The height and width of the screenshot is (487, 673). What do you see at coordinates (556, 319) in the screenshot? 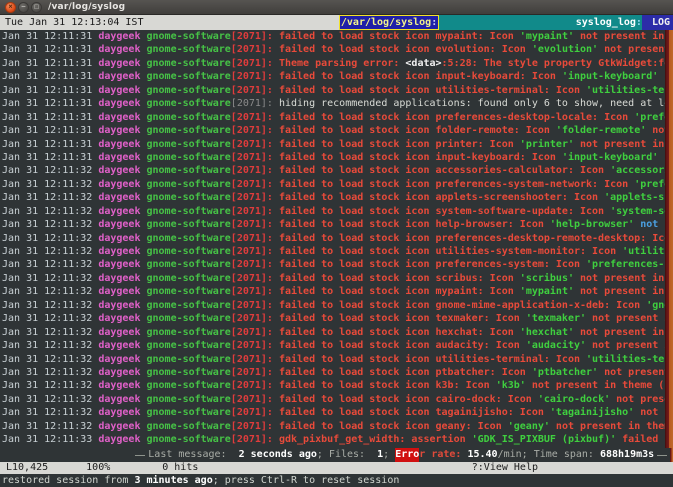
I see `log-message-part: 'texmaker'` at bounding box center [556, 319].